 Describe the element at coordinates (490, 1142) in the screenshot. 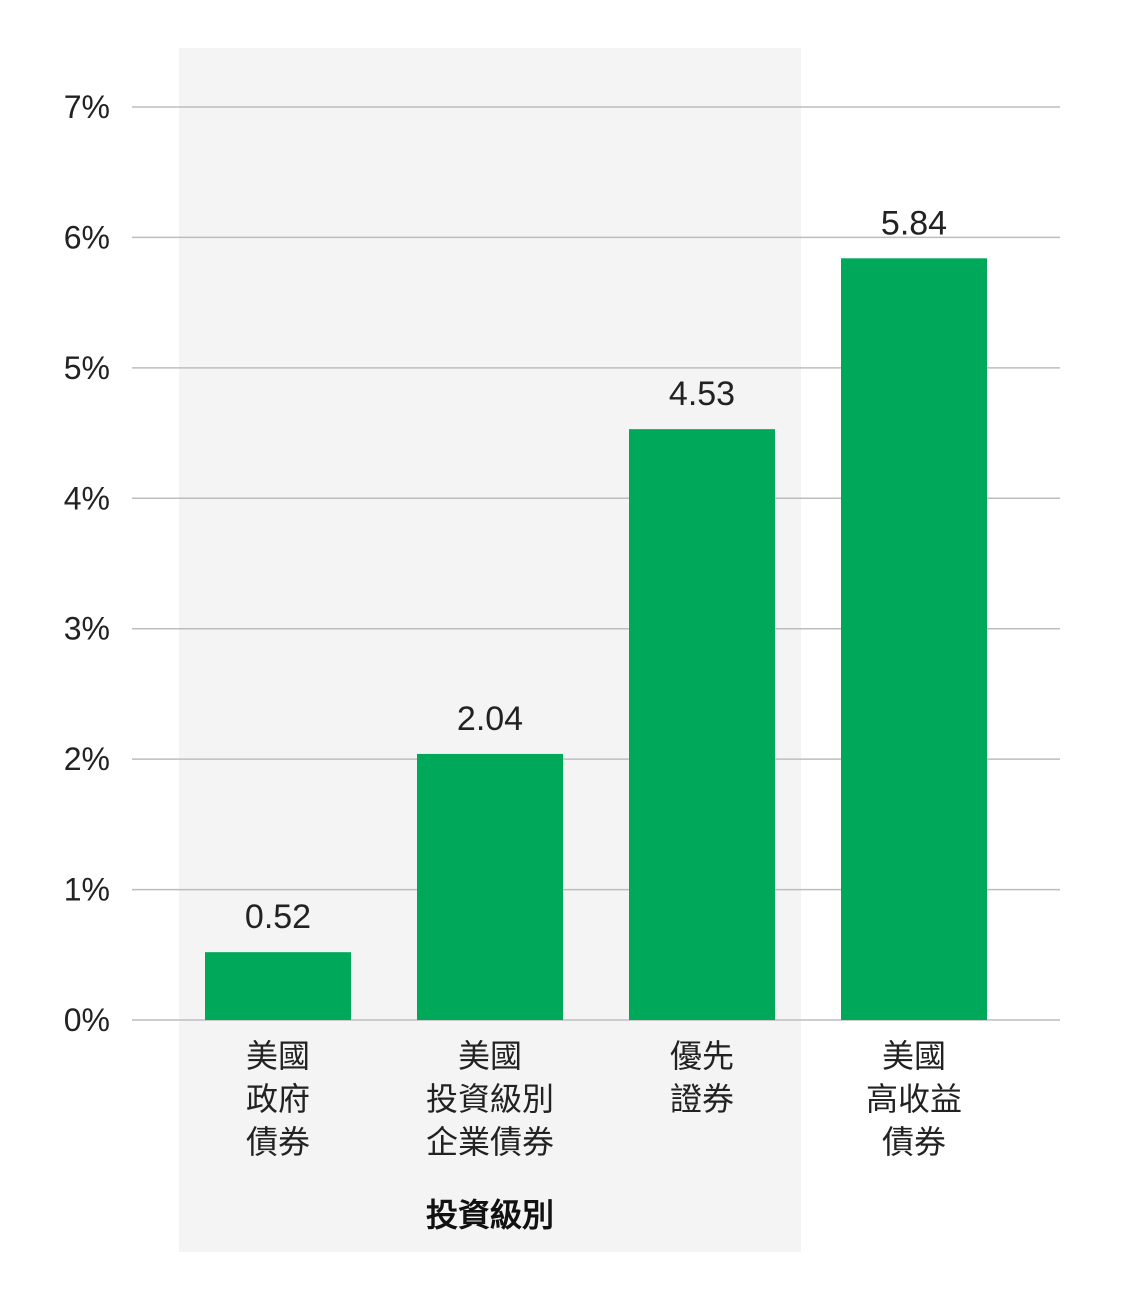

I see `x-tick-label: 企業債券` at that location.